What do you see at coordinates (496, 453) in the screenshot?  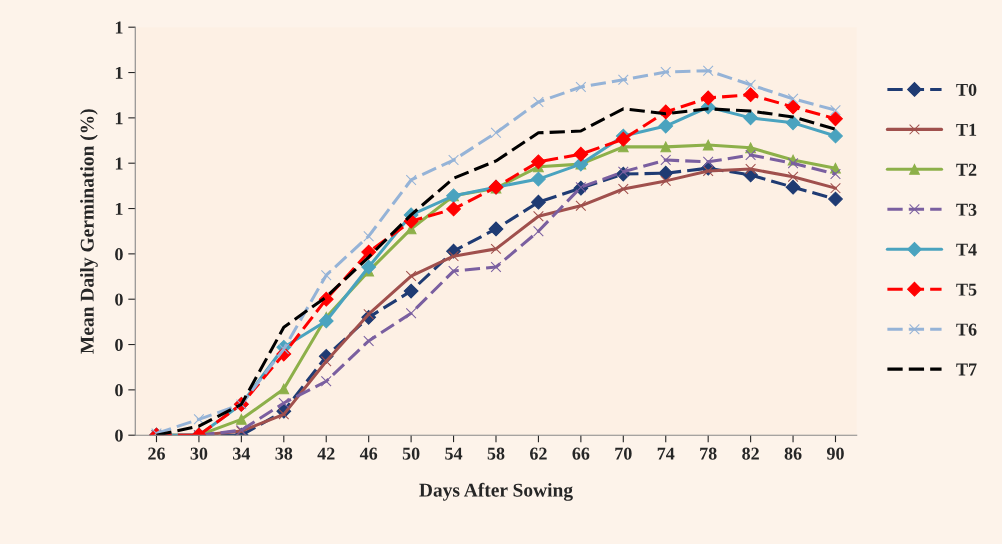 I see `x-tick-label: 58` at bounding box center [496, 453].